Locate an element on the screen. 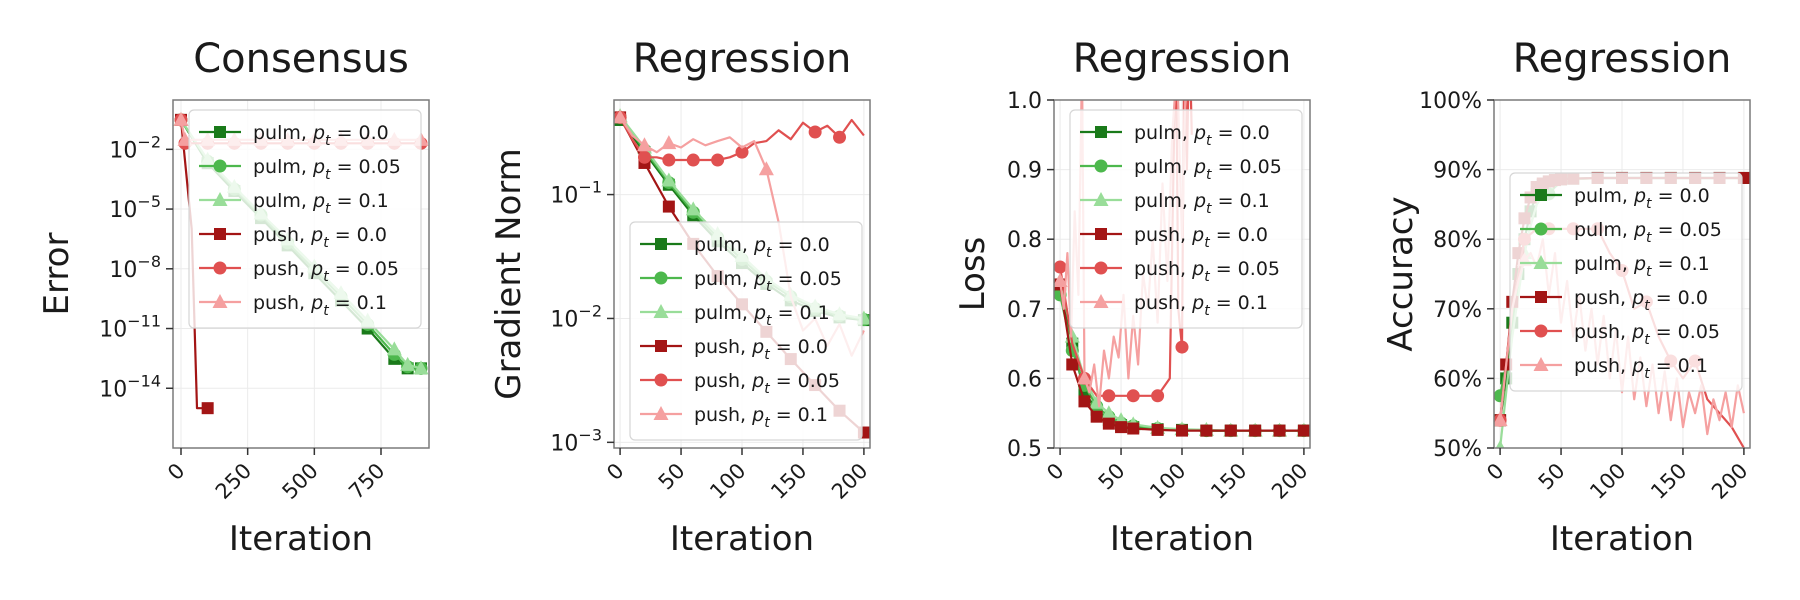 The width and height of the screenshot is (1800, 600). y-tick-label: 0.5 is located at coordinates (1024, 449).